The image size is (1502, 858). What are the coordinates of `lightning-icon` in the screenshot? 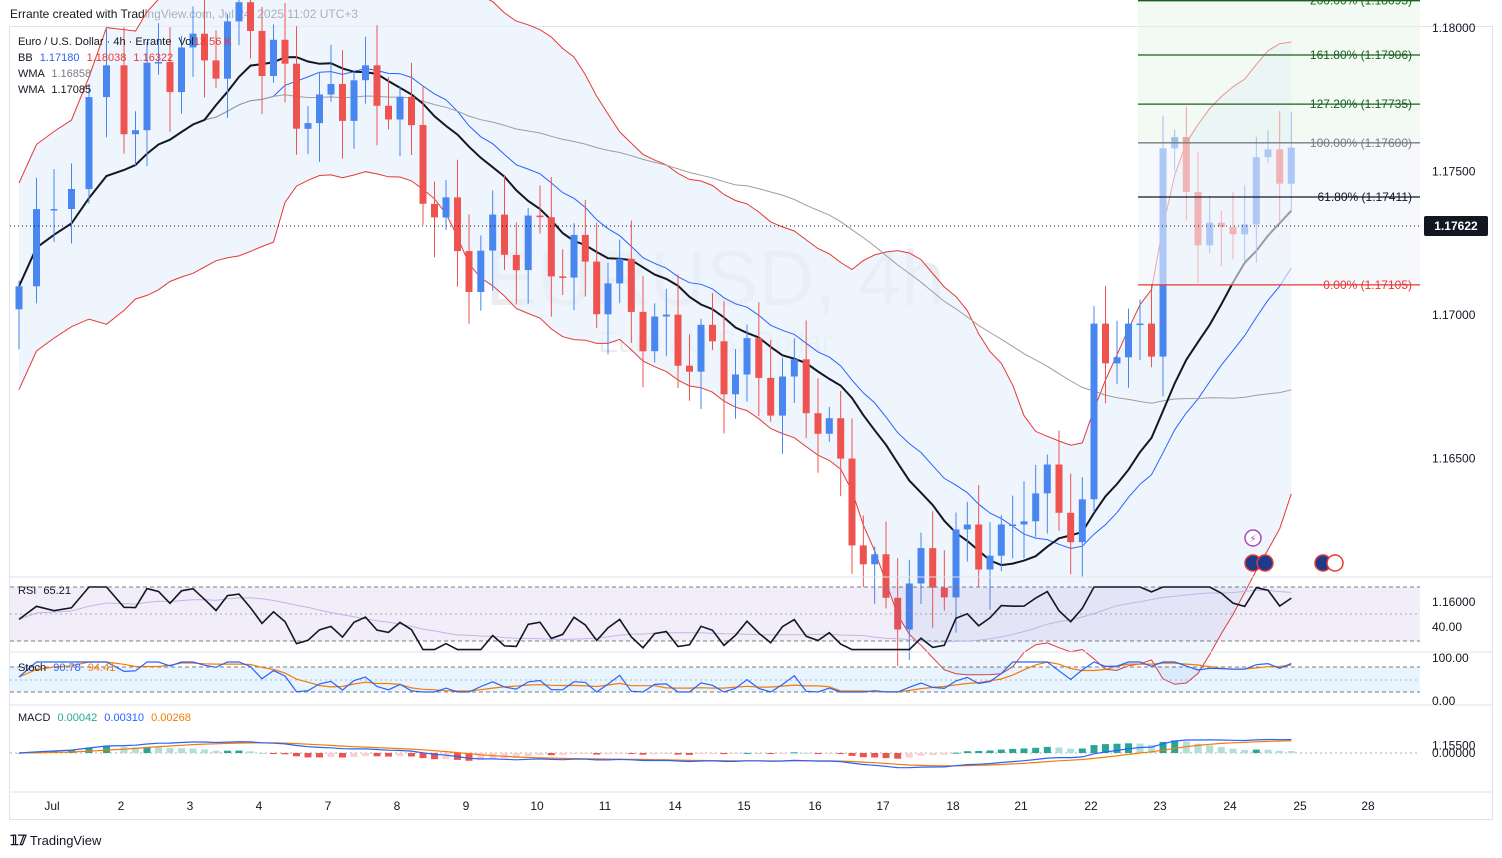 It's located at (1253, 538).